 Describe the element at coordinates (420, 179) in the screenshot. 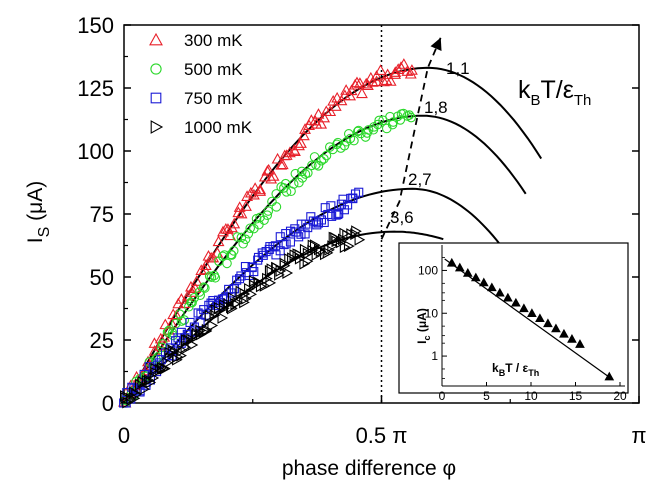

I see `curve-label: 2,7` at that location.